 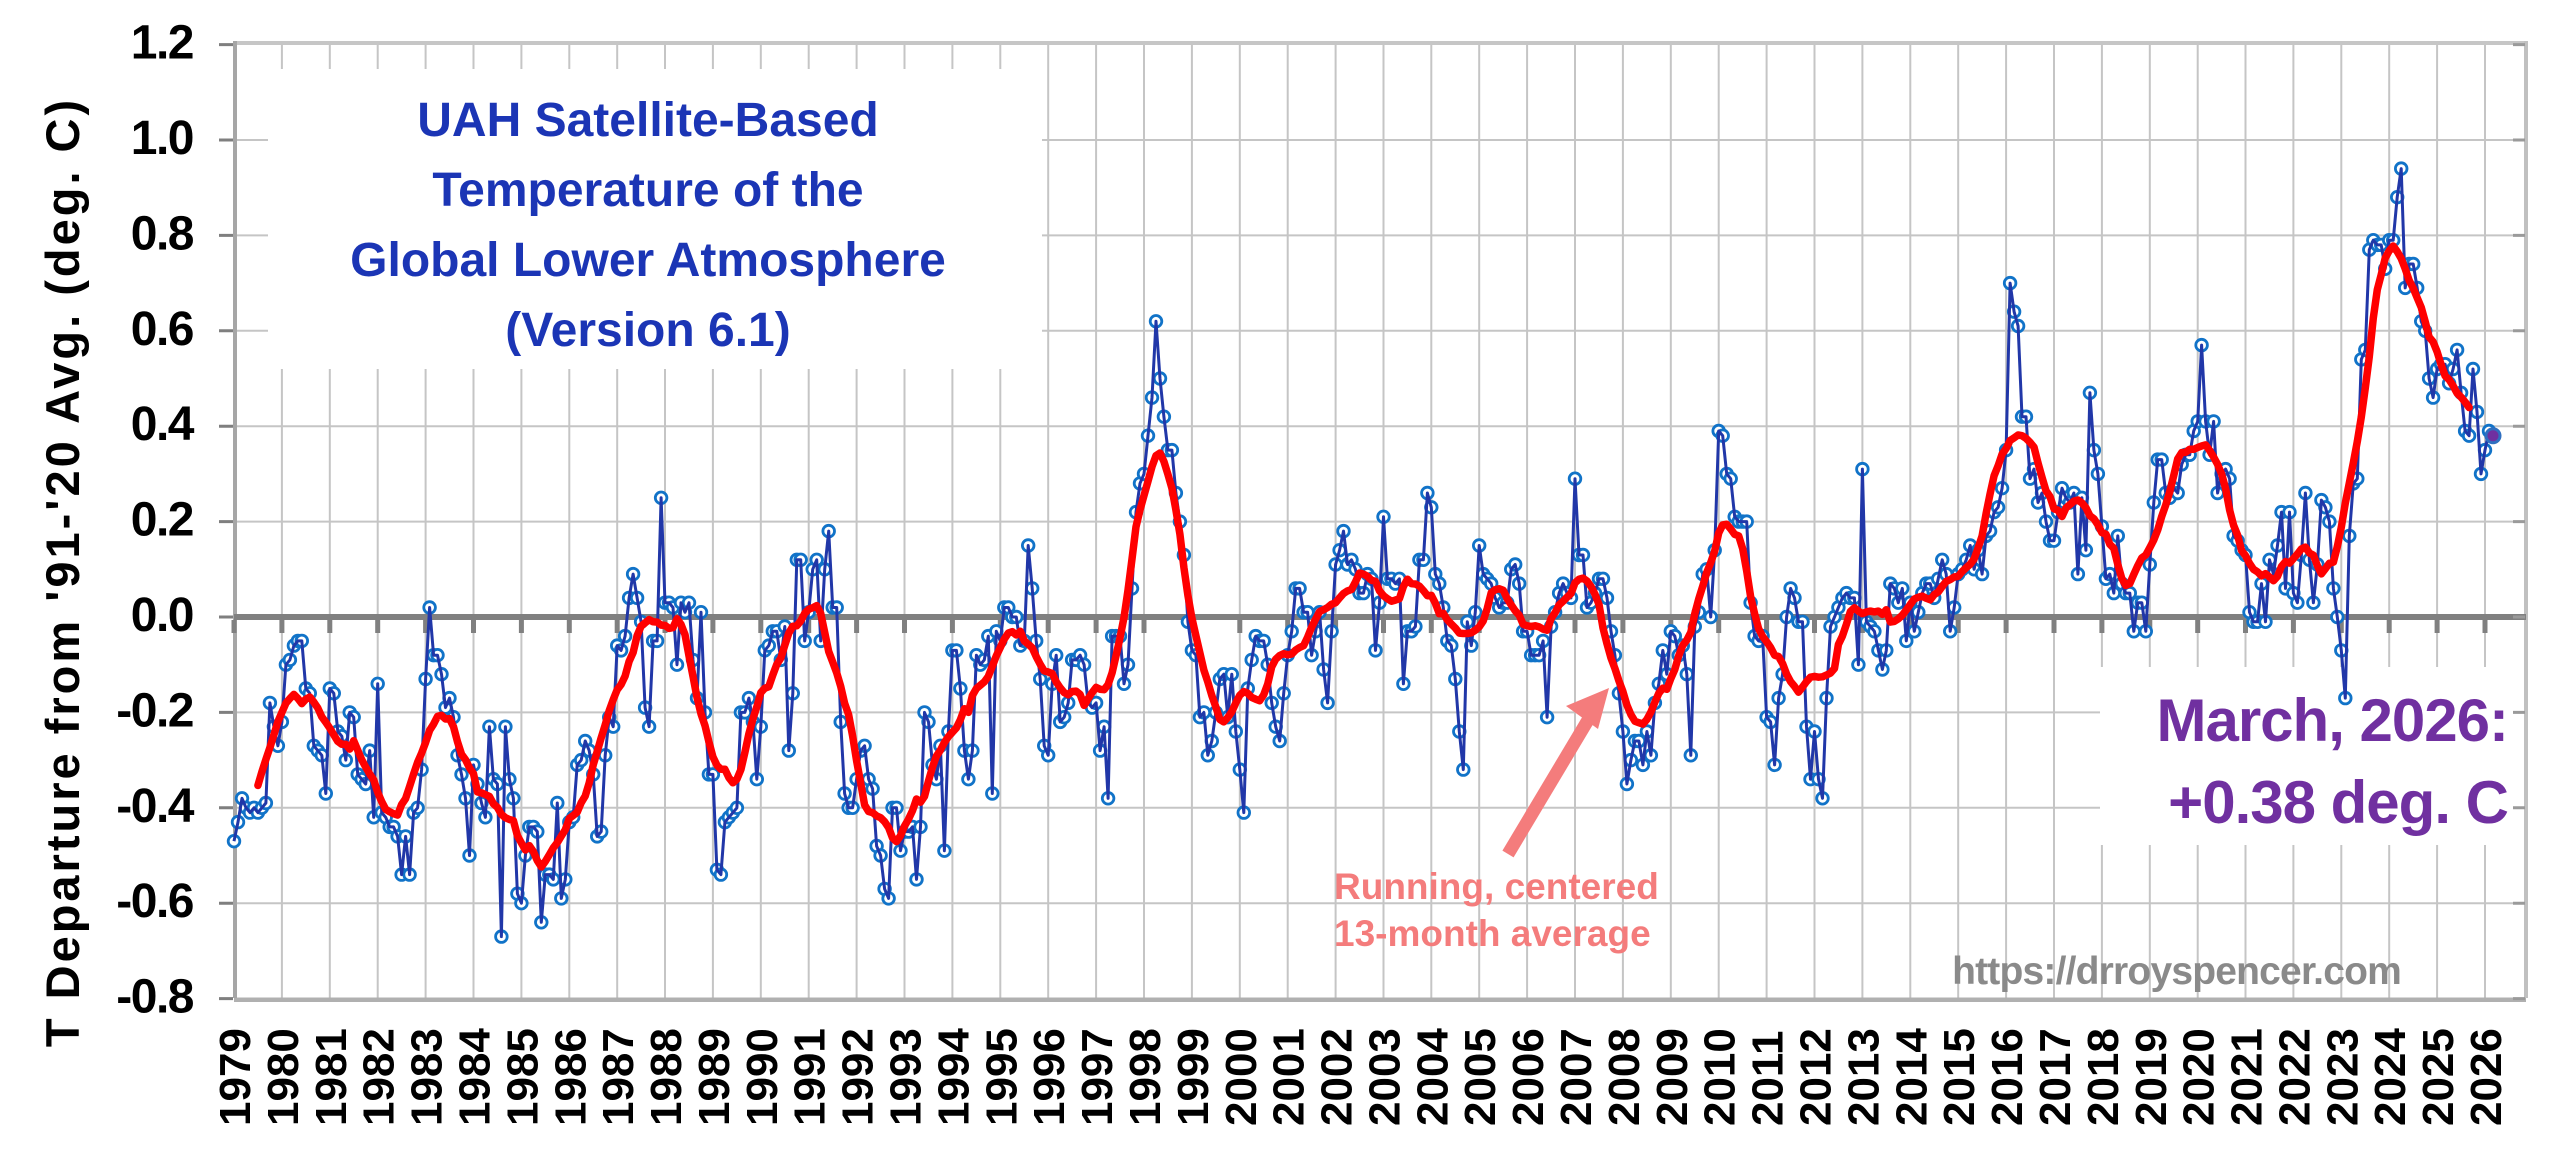 I want to click on svg-text: 13-month average, so click(x=1492, y=933).